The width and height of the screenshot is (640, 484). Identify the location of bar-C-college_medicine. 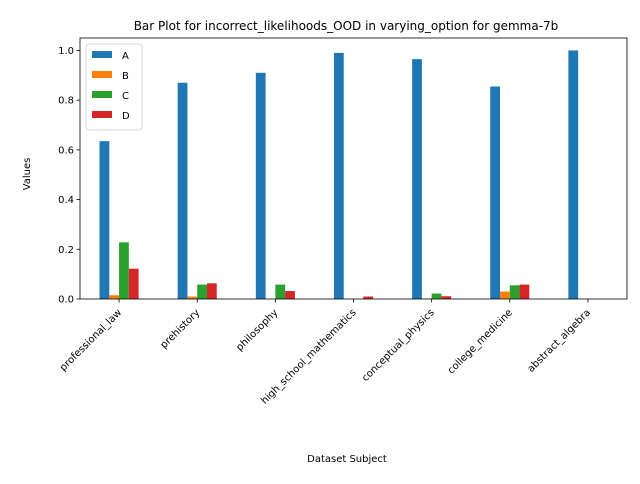
(514, 292).